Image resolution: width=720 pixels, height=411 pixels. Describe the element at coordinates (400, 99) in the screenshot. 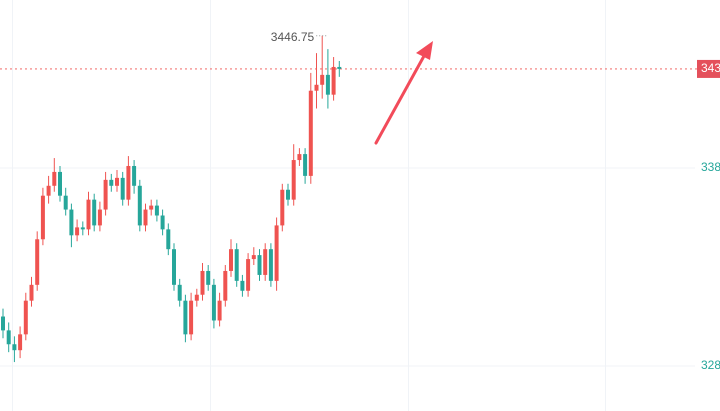

I see `trend-arrow-shaft` at that location.